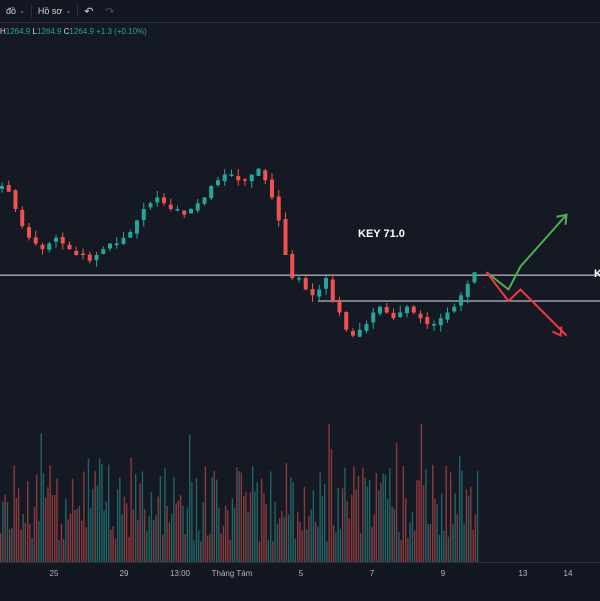 The width and height of the screenshot is (600, 601). I want to click on time-axis-label: Tháng Tám, so click(232, 573).